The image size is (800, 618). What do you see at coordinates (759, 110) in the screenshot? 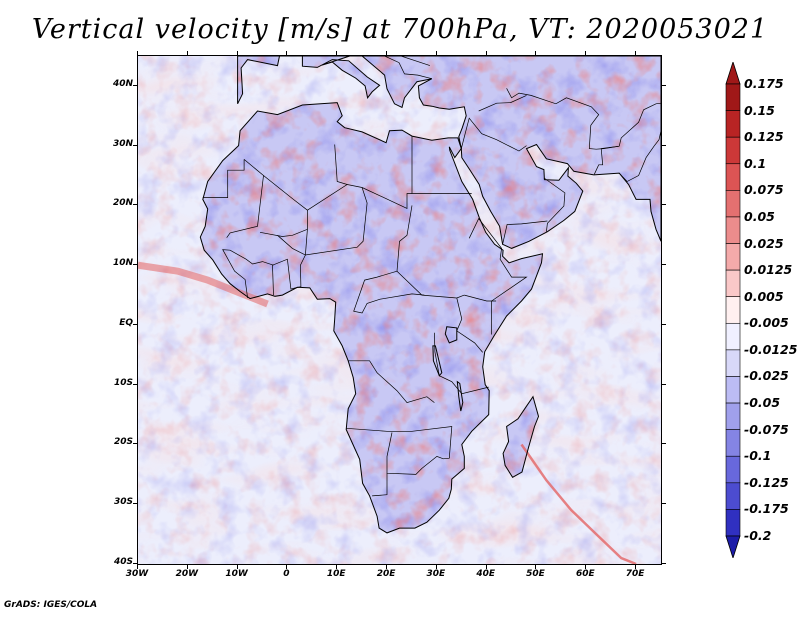
I see `colorbar-label: 0.15` at bounding box center [759, 110].